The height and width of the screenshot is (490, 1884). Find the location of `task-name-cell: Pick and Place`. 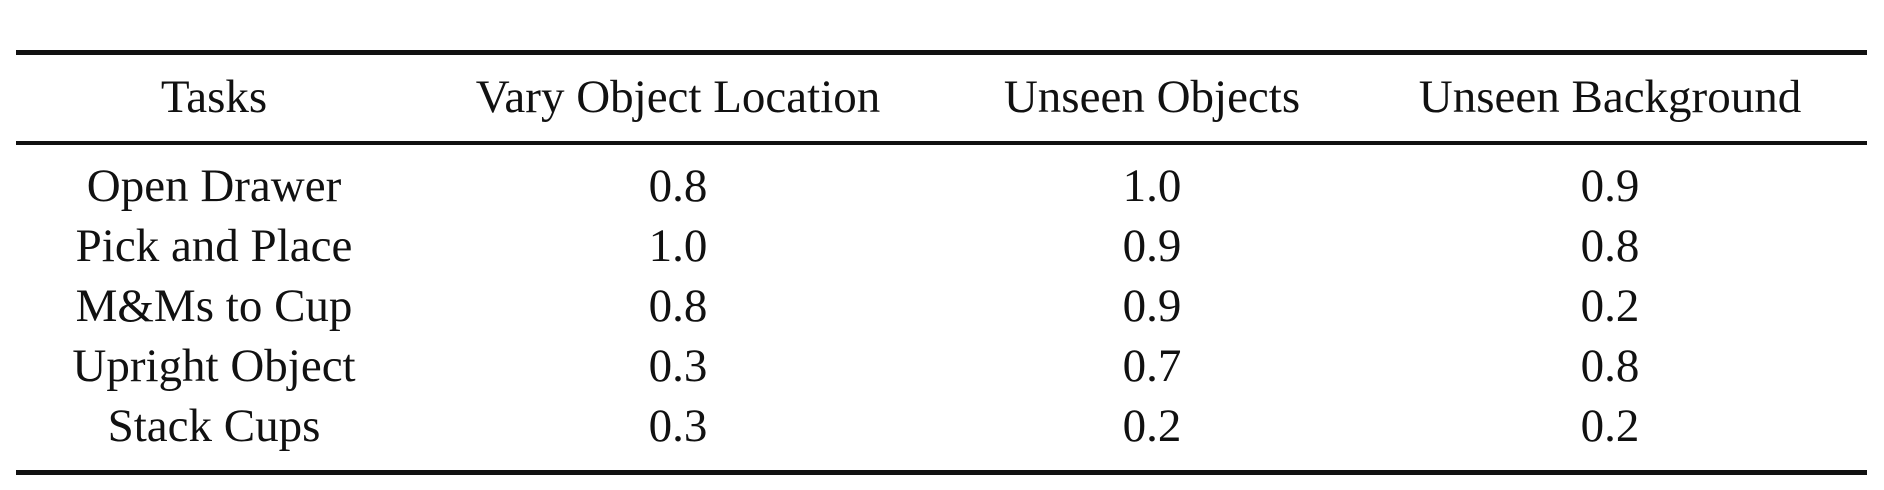

task-name-cell: Pick and Place is located at coordinates (214, 246).